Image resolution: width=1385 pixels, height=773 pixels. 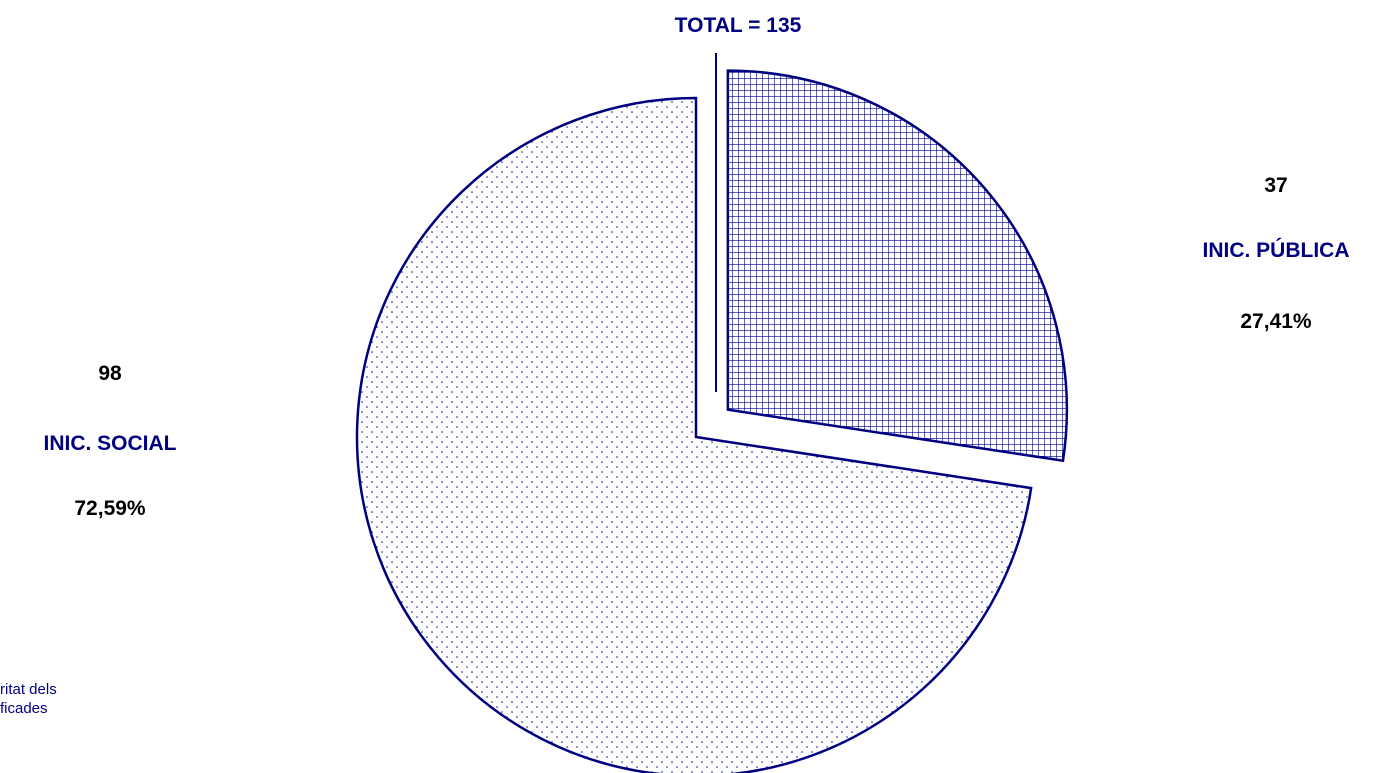 I want to click on footnote-line-1: ritat dels, so click(x=28, y=689).